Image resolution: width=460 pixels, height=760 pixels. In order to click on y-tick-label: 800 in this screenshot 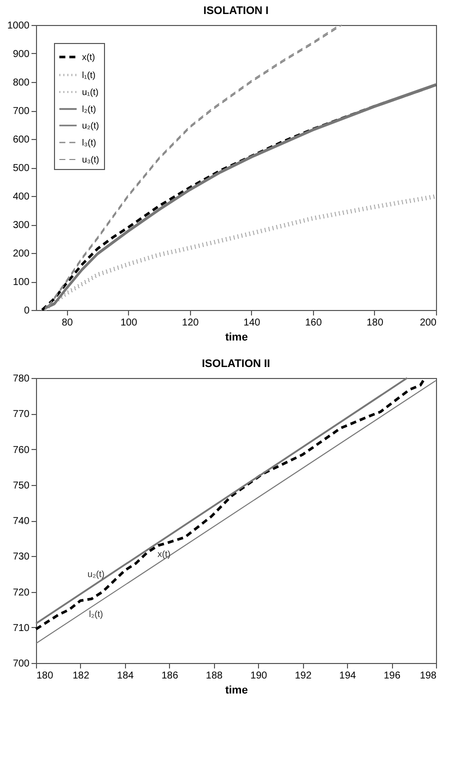, I will do `click(21, 83)`.